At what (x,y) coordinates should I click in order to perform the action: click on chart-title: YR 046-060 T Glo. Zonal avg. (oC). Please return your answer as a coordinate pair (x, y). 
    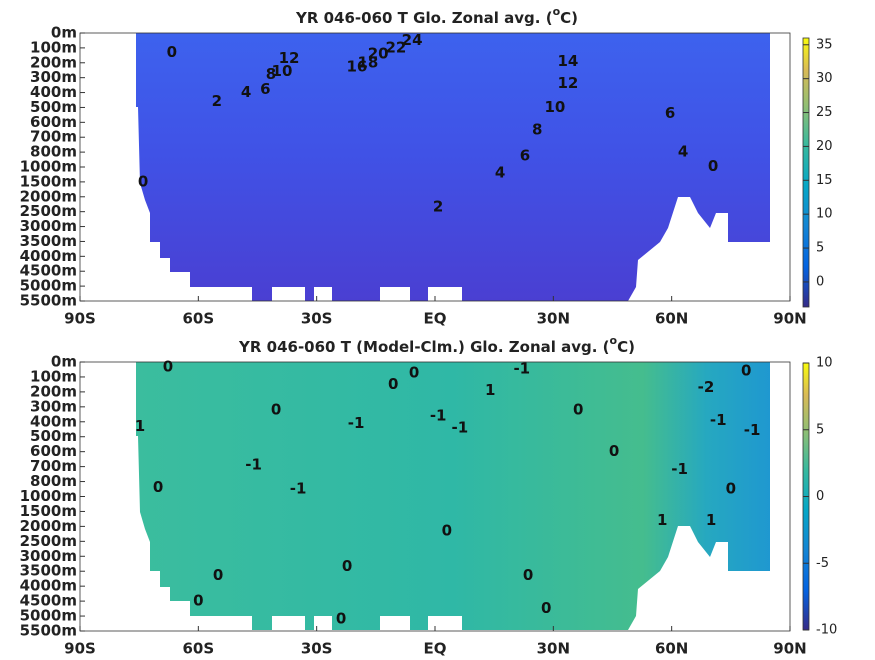
    Looking at the image, I should click on (436, 16).